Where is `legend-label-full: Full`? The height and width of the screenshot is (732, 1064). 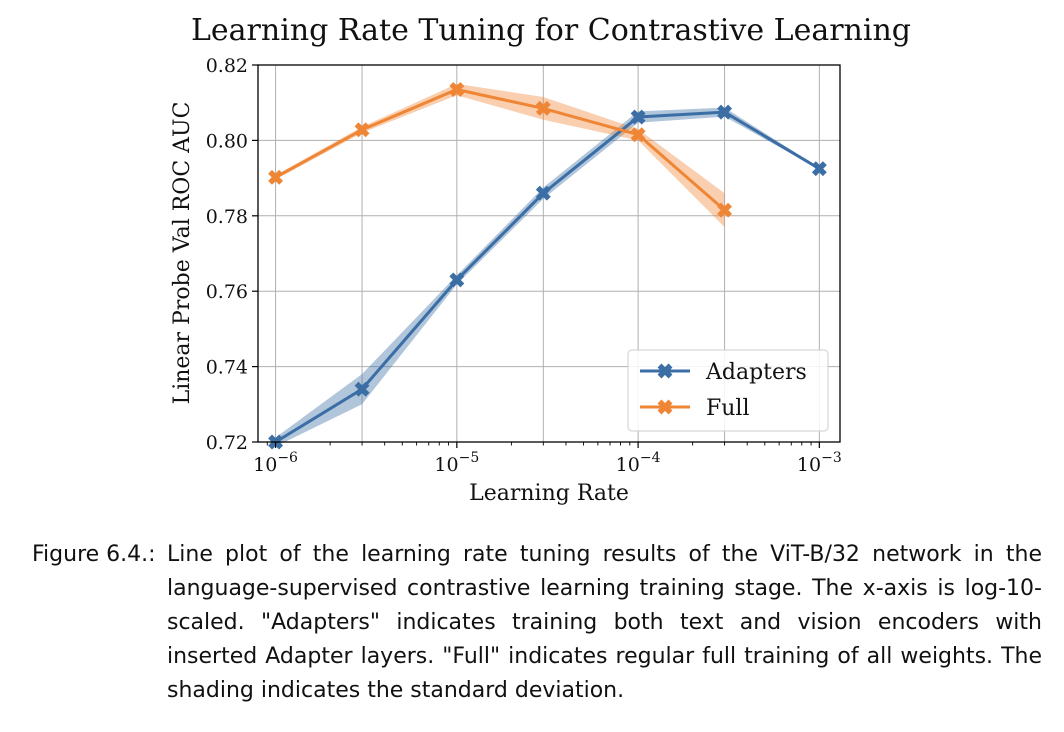
legend-label-full: Full is located at coordinates (728, 408).